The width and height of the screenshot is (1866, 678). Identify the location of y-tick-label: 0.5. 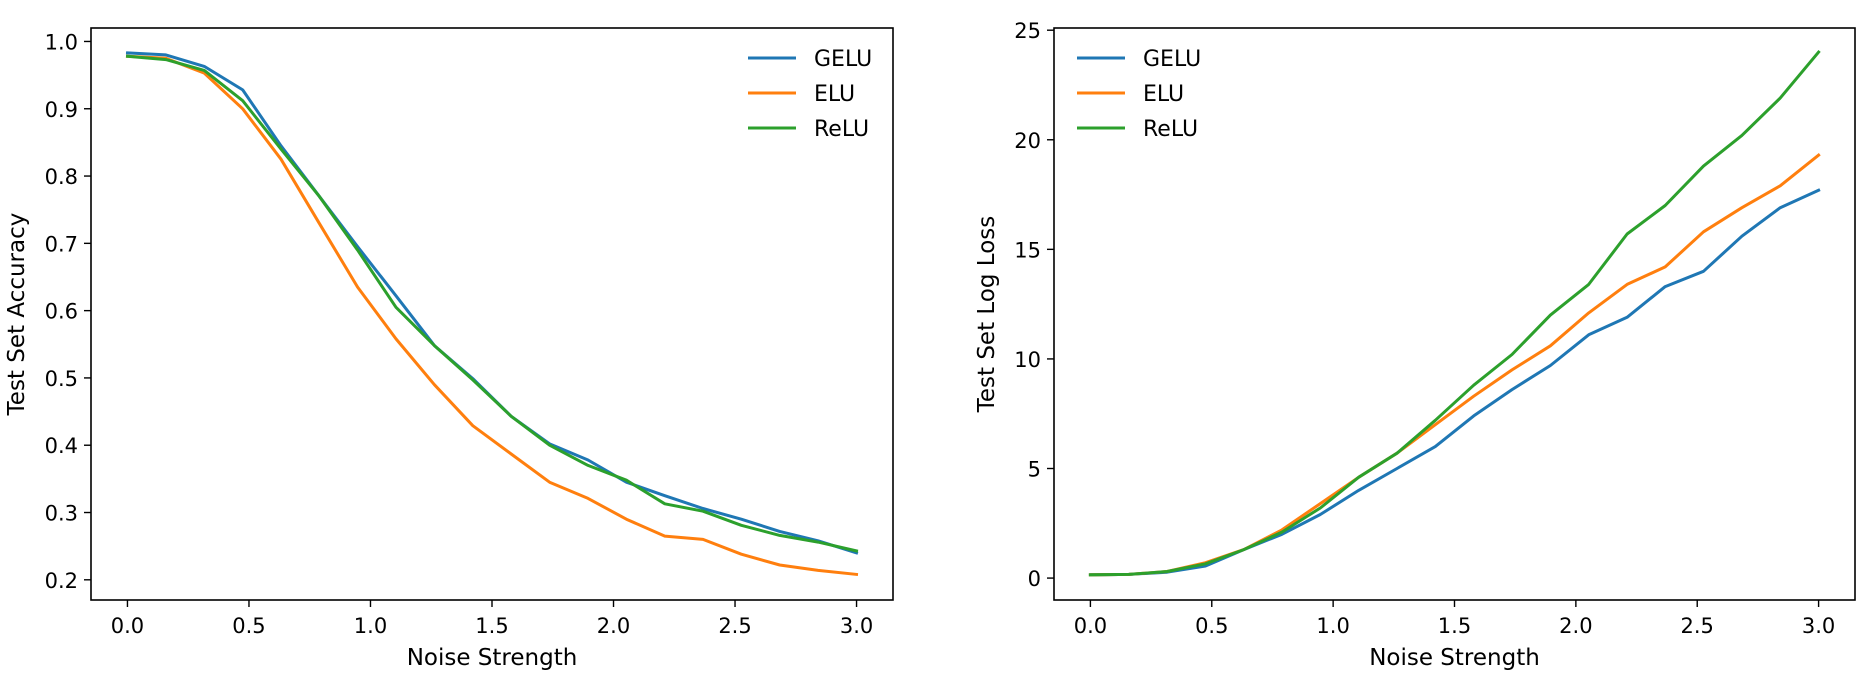
(61, 379).